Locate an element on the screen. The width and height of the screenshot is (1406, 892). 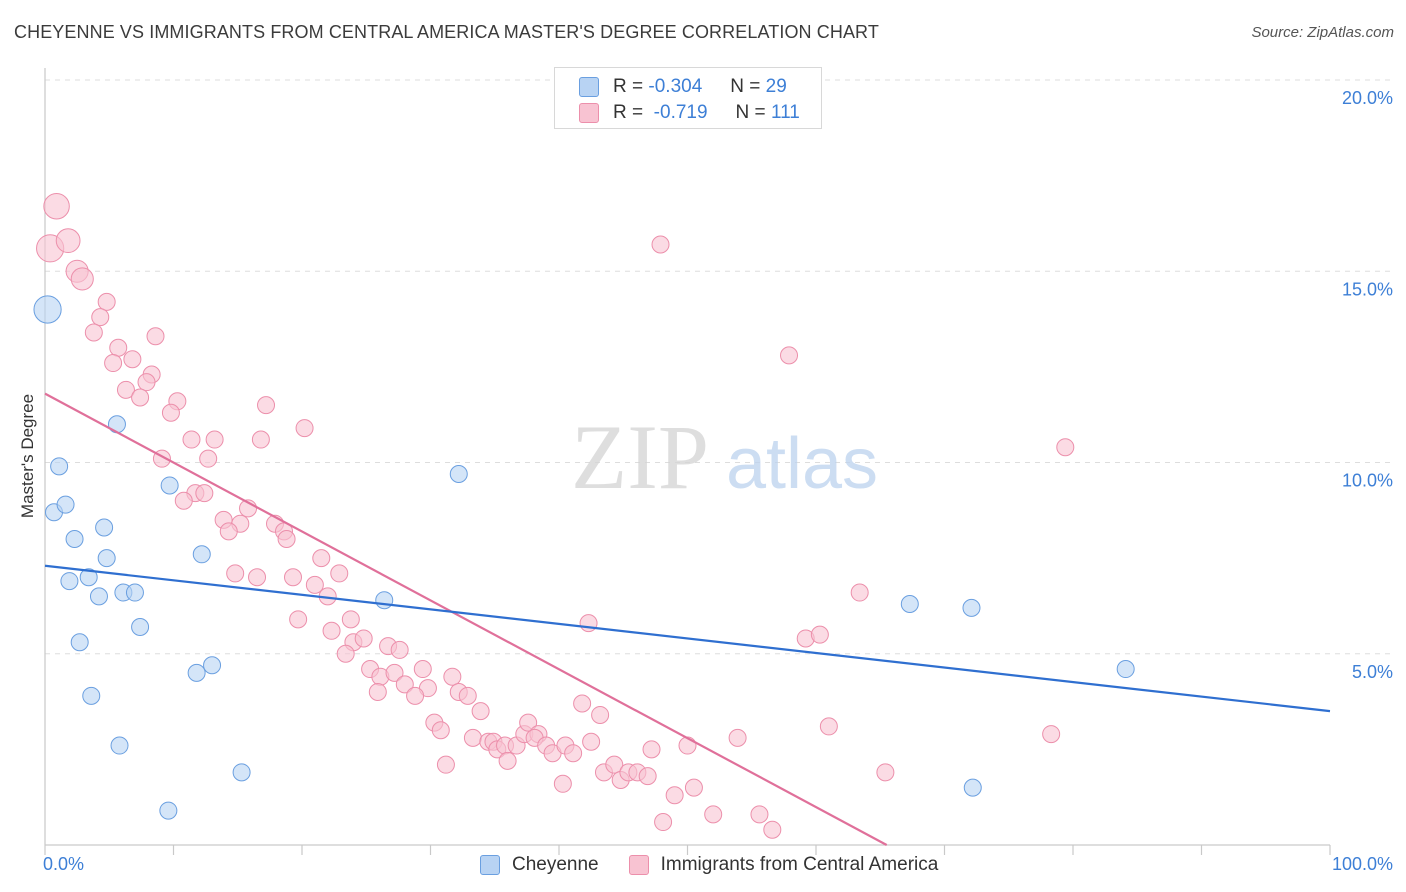
legend-item-immigrants: Immigrants from Central America is located at coordinates (783, 865).